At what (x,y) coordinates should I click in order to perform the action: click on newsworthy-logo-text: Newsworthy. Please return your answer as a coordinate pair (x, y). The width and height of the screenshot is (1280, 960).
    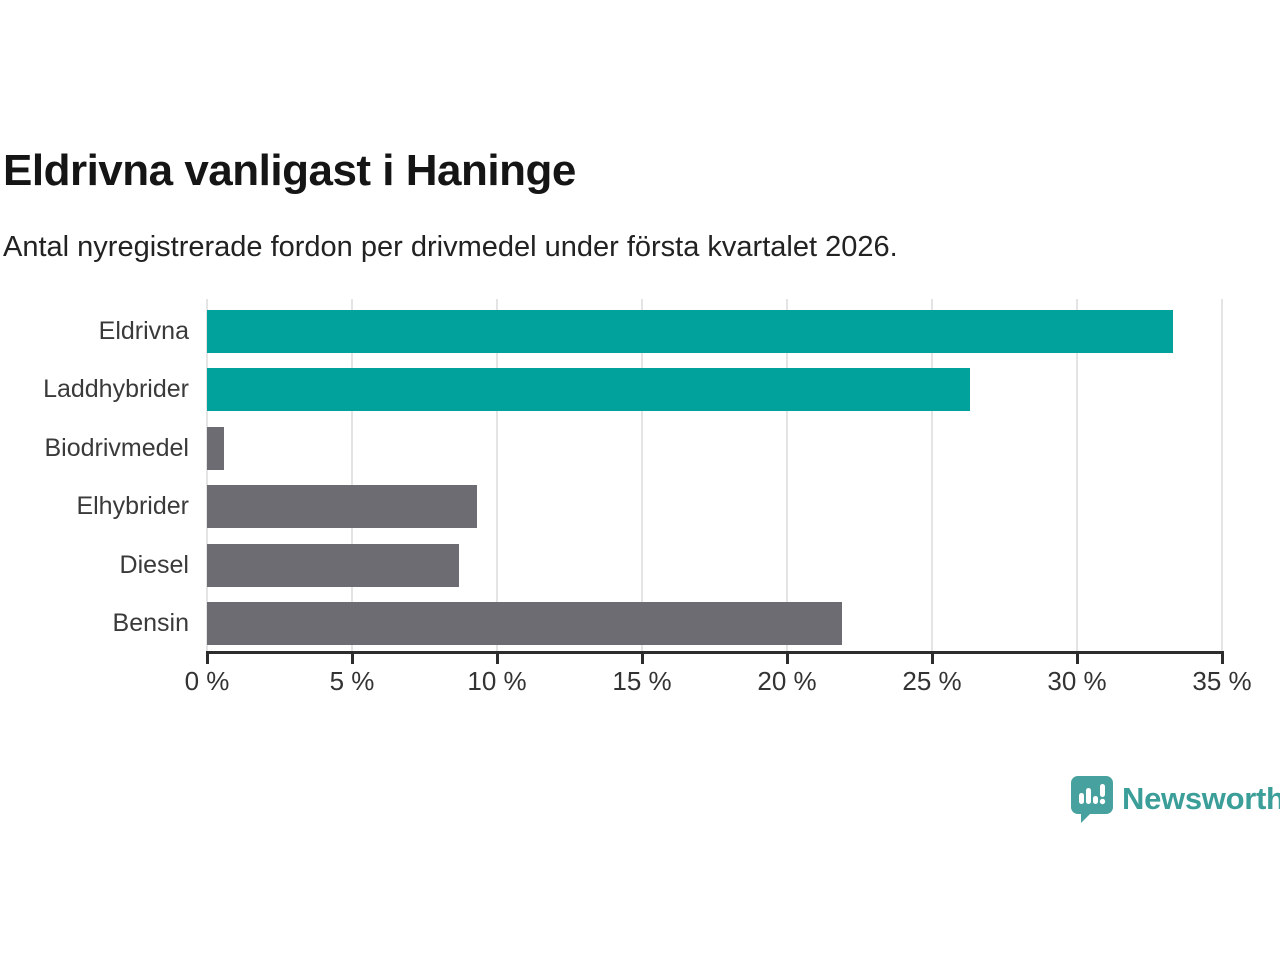
    Looking at the image, I should click on (1201, 798).